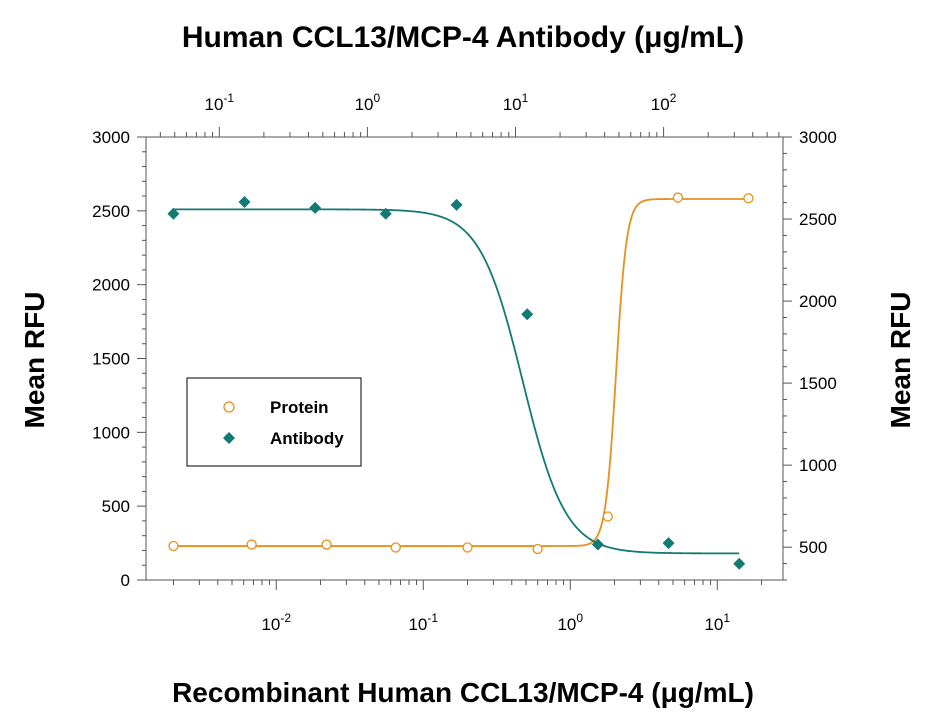  Describe the element at coordinates (368, 102) in the screenshot. I see `x2-tick-label: 10⁰` at that location.